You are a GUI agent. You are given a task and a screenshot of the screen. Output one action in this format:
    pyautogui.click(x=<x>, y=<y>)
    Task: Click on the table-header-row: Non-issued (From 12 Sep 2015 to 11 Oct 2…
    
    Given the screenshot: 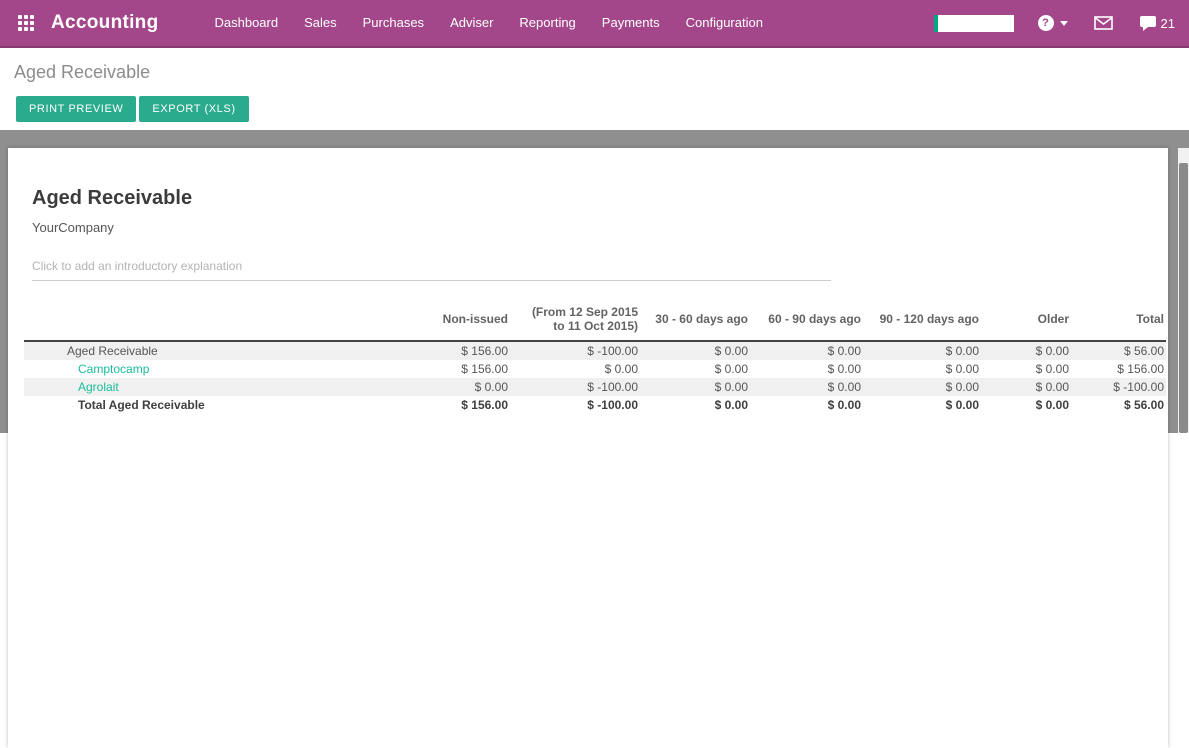 What is the action you would take?
    pyautogui.click(x=595, y=322)
    